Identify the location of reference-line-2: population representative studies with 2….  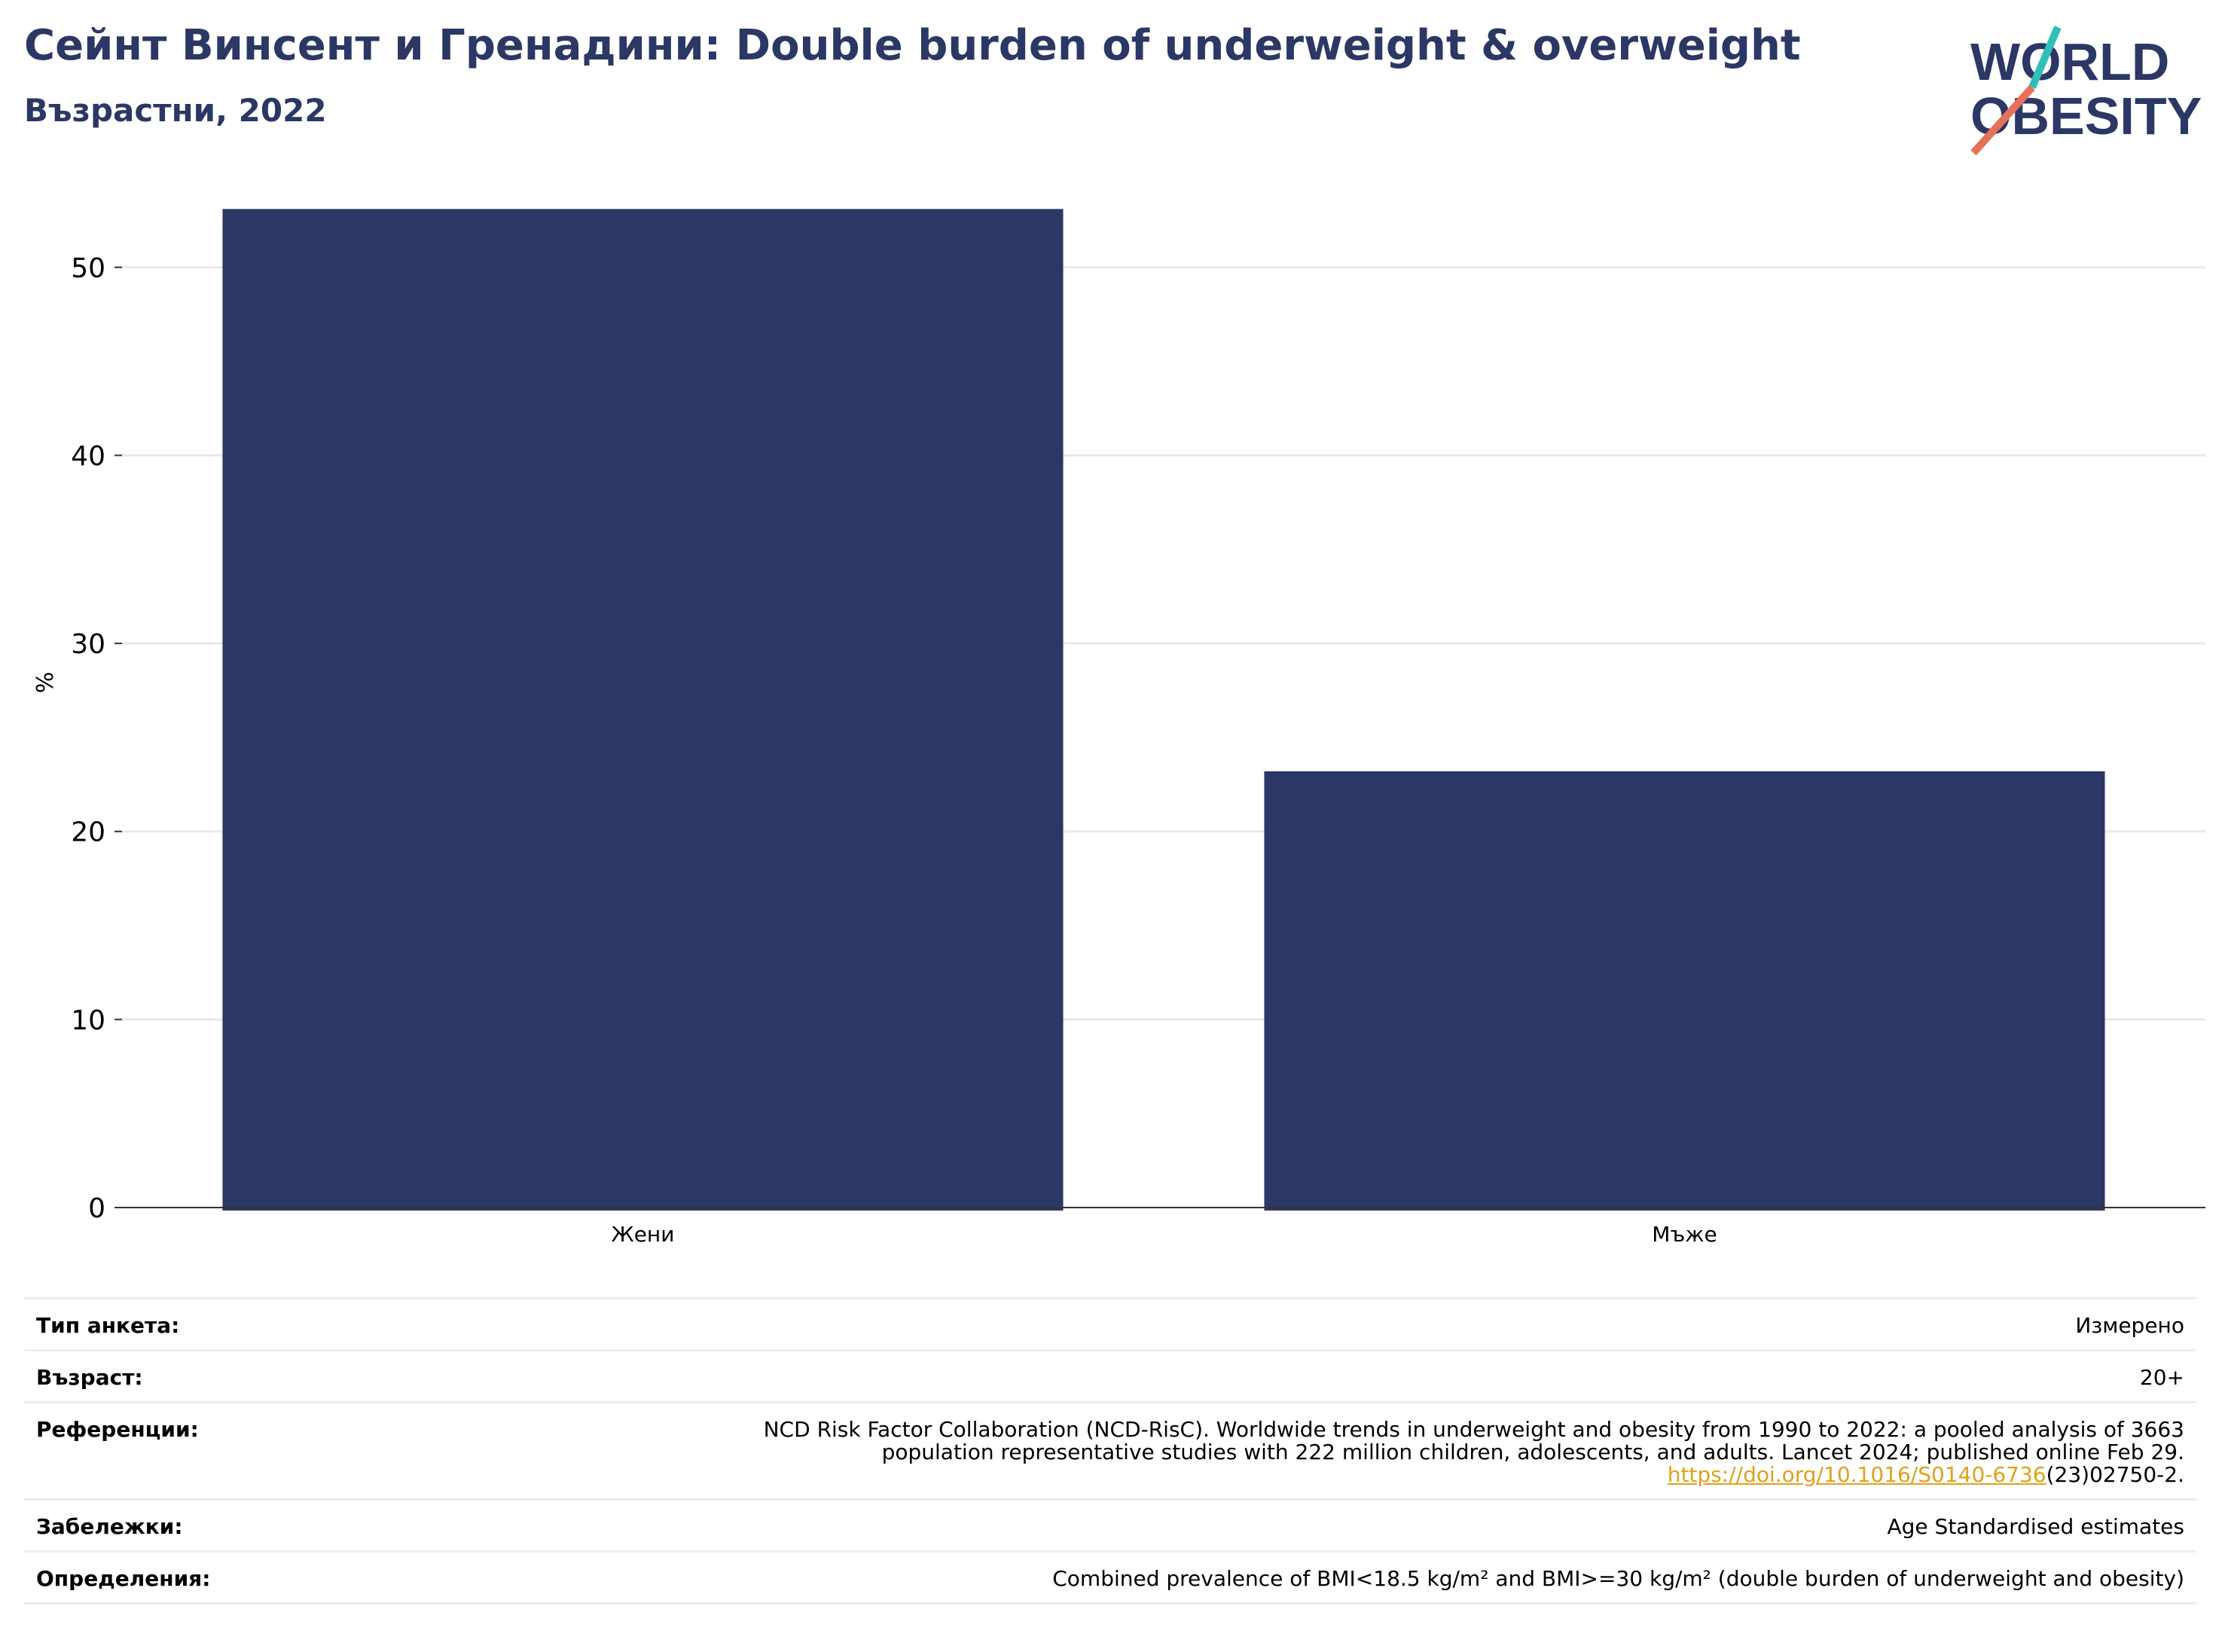
(1532, 1452).